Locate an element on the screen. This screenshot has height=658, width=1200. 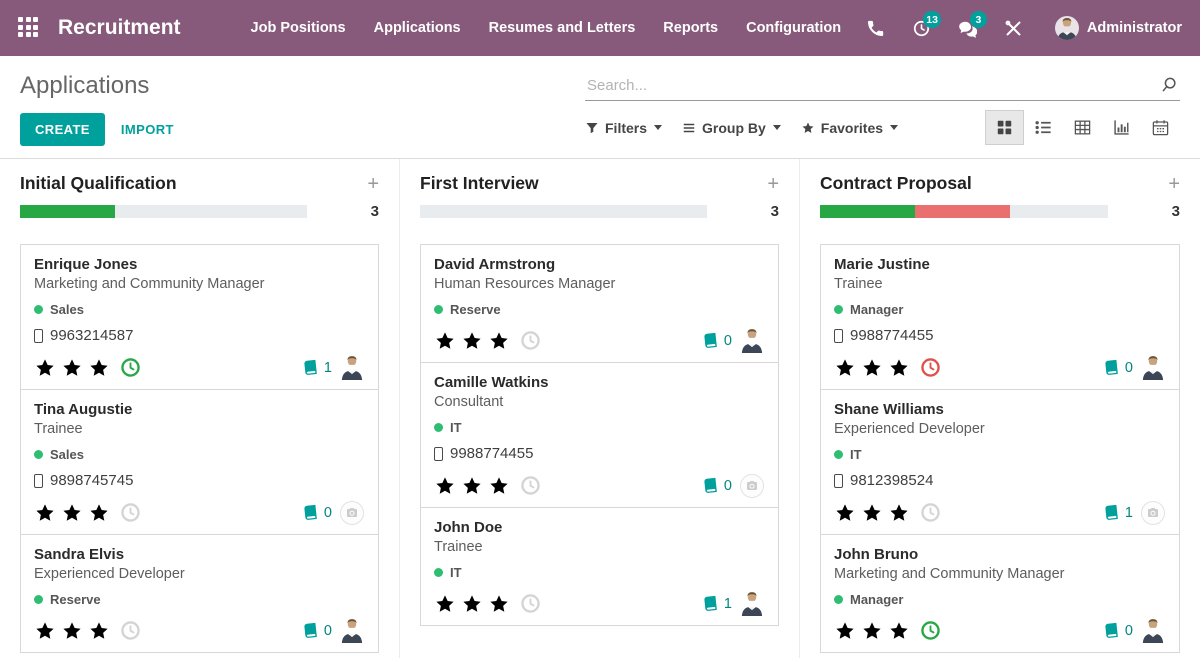
group-by-dropdown: Group By is located at coordinates (731, 128).